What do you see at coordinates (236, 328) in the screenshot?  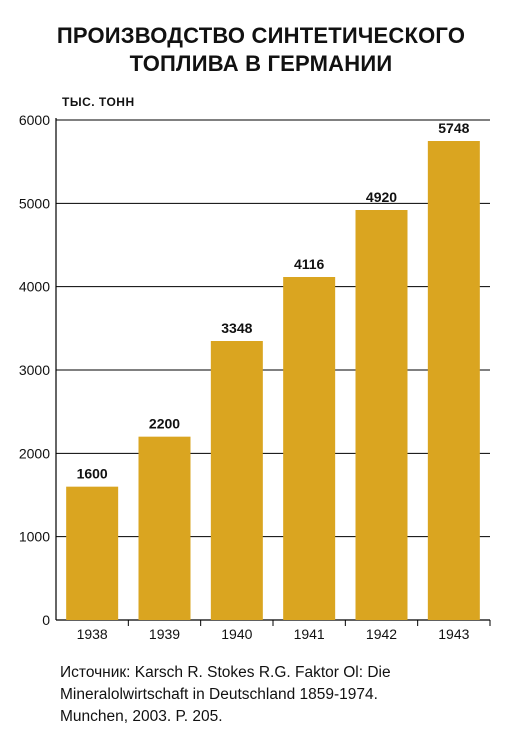 I see `data-label: 3348` at bounding box center [236, 328].